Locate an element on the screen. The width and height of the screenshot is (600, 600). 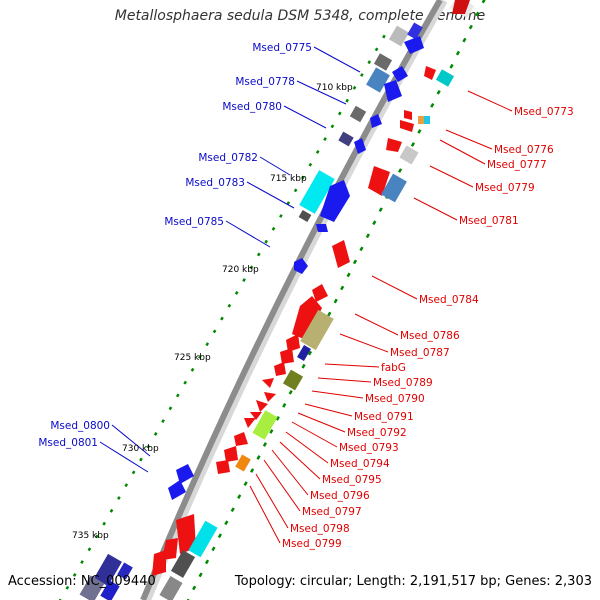
gene-label: Msed_0787 is located at coordinates (420, 353).